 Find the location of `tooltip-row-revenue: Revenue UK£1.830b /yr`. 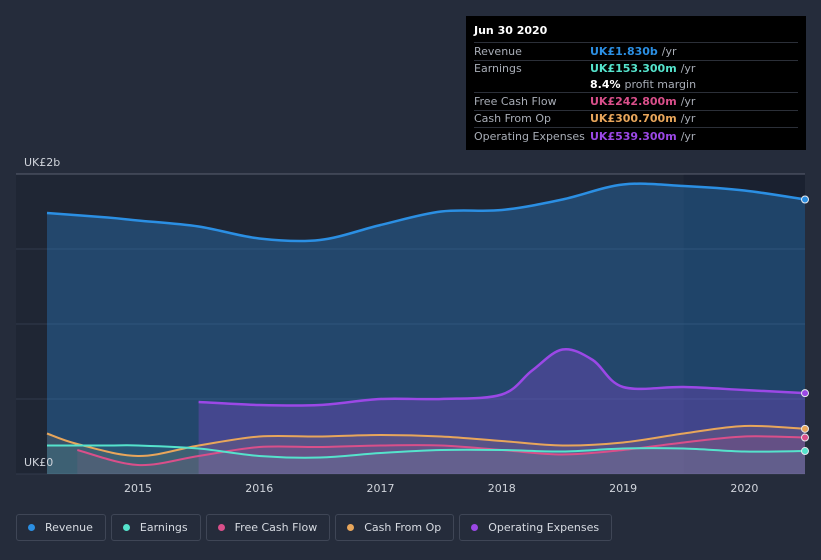

tooltip-row-revenue: Revenue UK£1.830b /yr is located at coordinates (636, 51).